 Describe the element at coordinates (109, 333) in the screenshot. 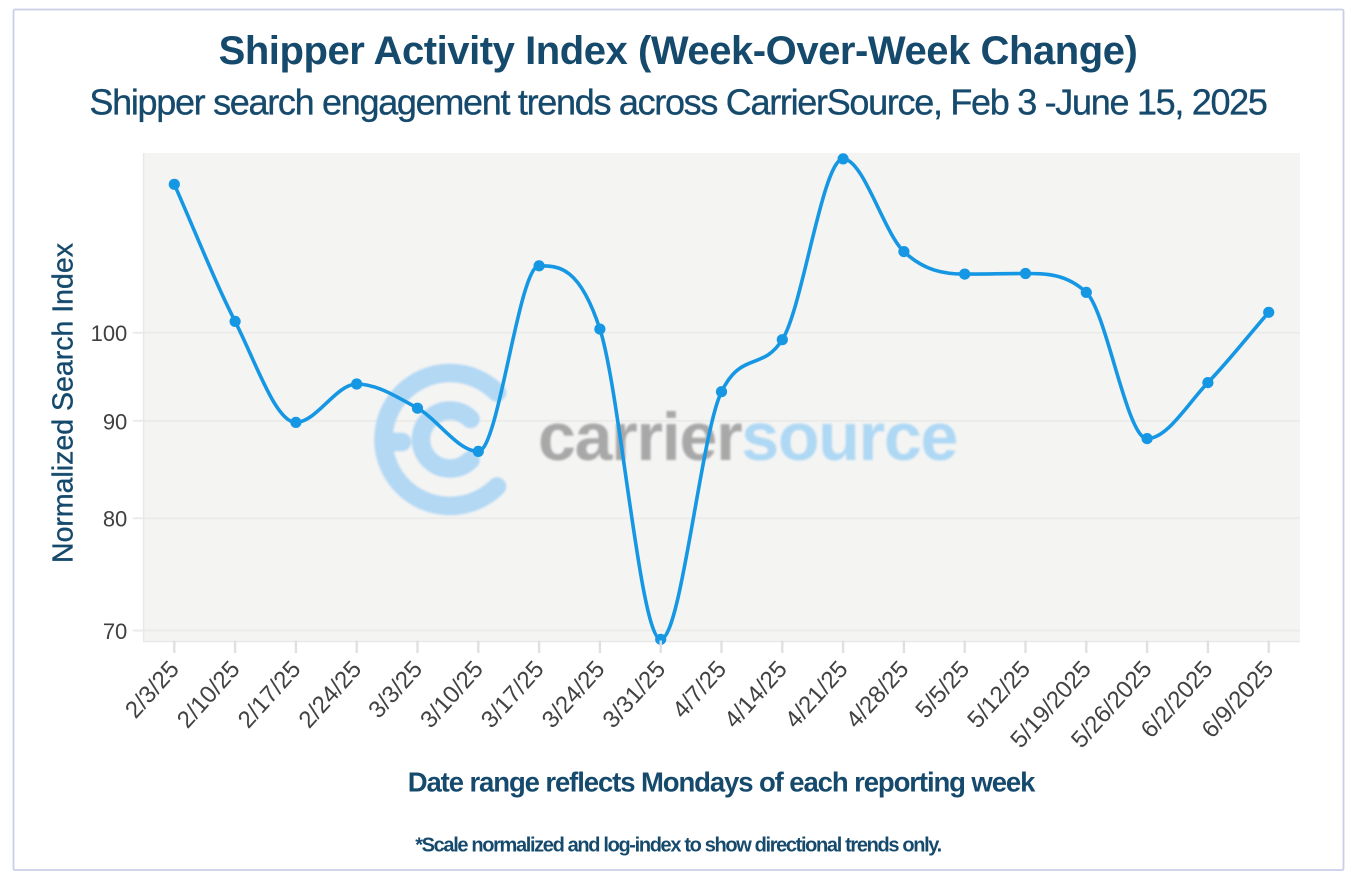

I see `svg-text: 100` at that location.